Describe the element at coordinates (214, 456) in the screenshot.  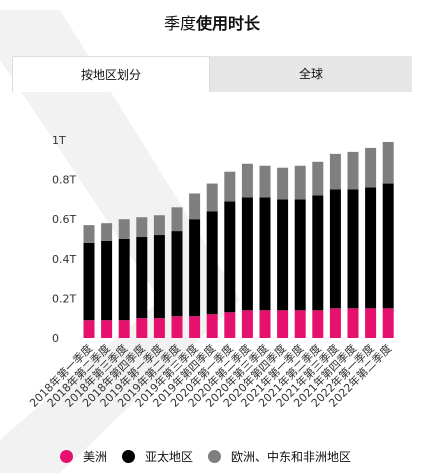
I see `legend-swatch-emea` at that location.